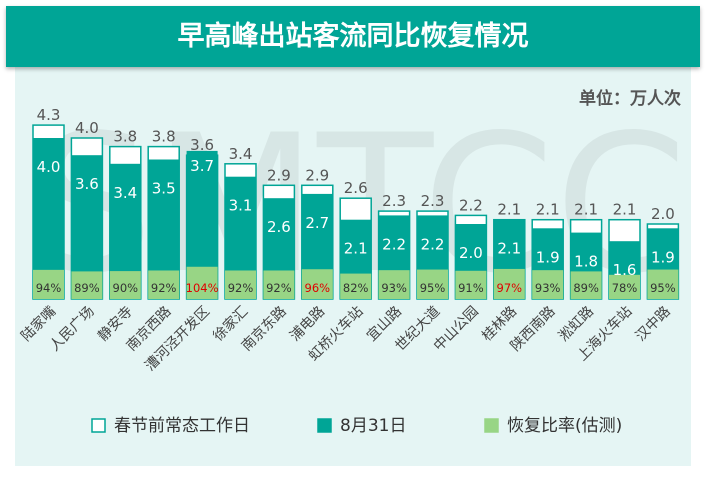 The height and width of the screenshot is (495, 705). What do you see at coordinates (202, 166) in the screenshot?
I see `label-aug31: 3.7` at bounding box center [202, 166].